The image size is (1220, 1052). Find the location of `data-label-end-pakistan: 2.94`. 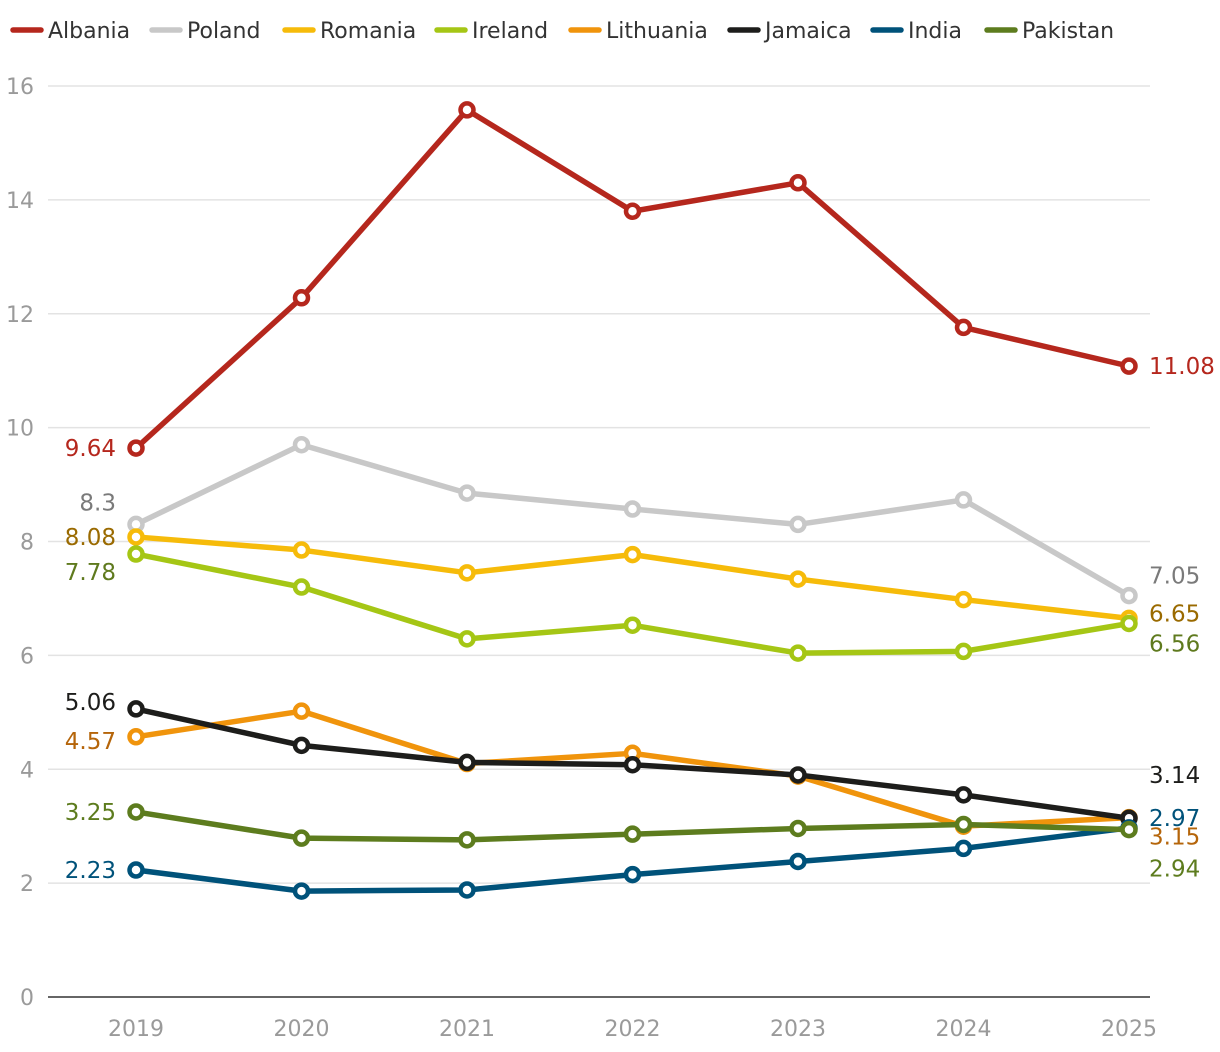

data-label-end-pakistan: 2.94 is located at coordinates (1174, 870).